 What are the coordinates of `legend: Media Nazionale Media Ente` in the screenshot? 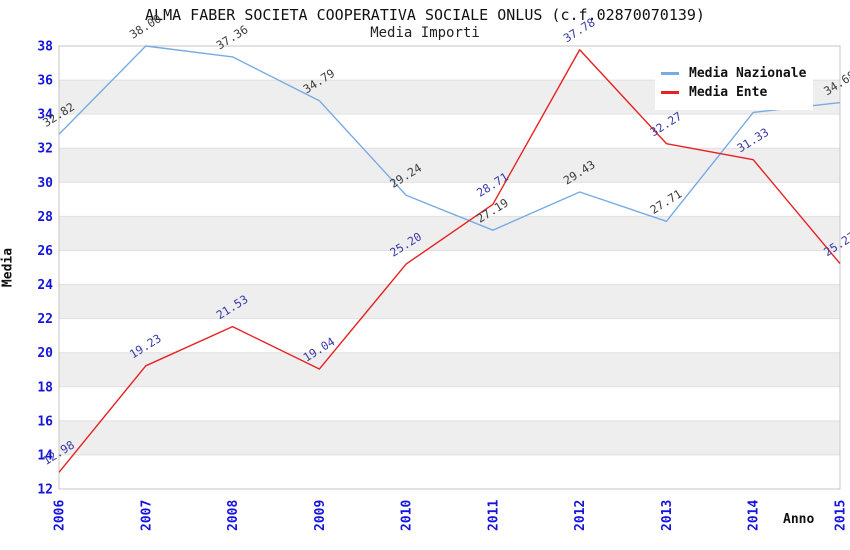 It's located at (734, 83).